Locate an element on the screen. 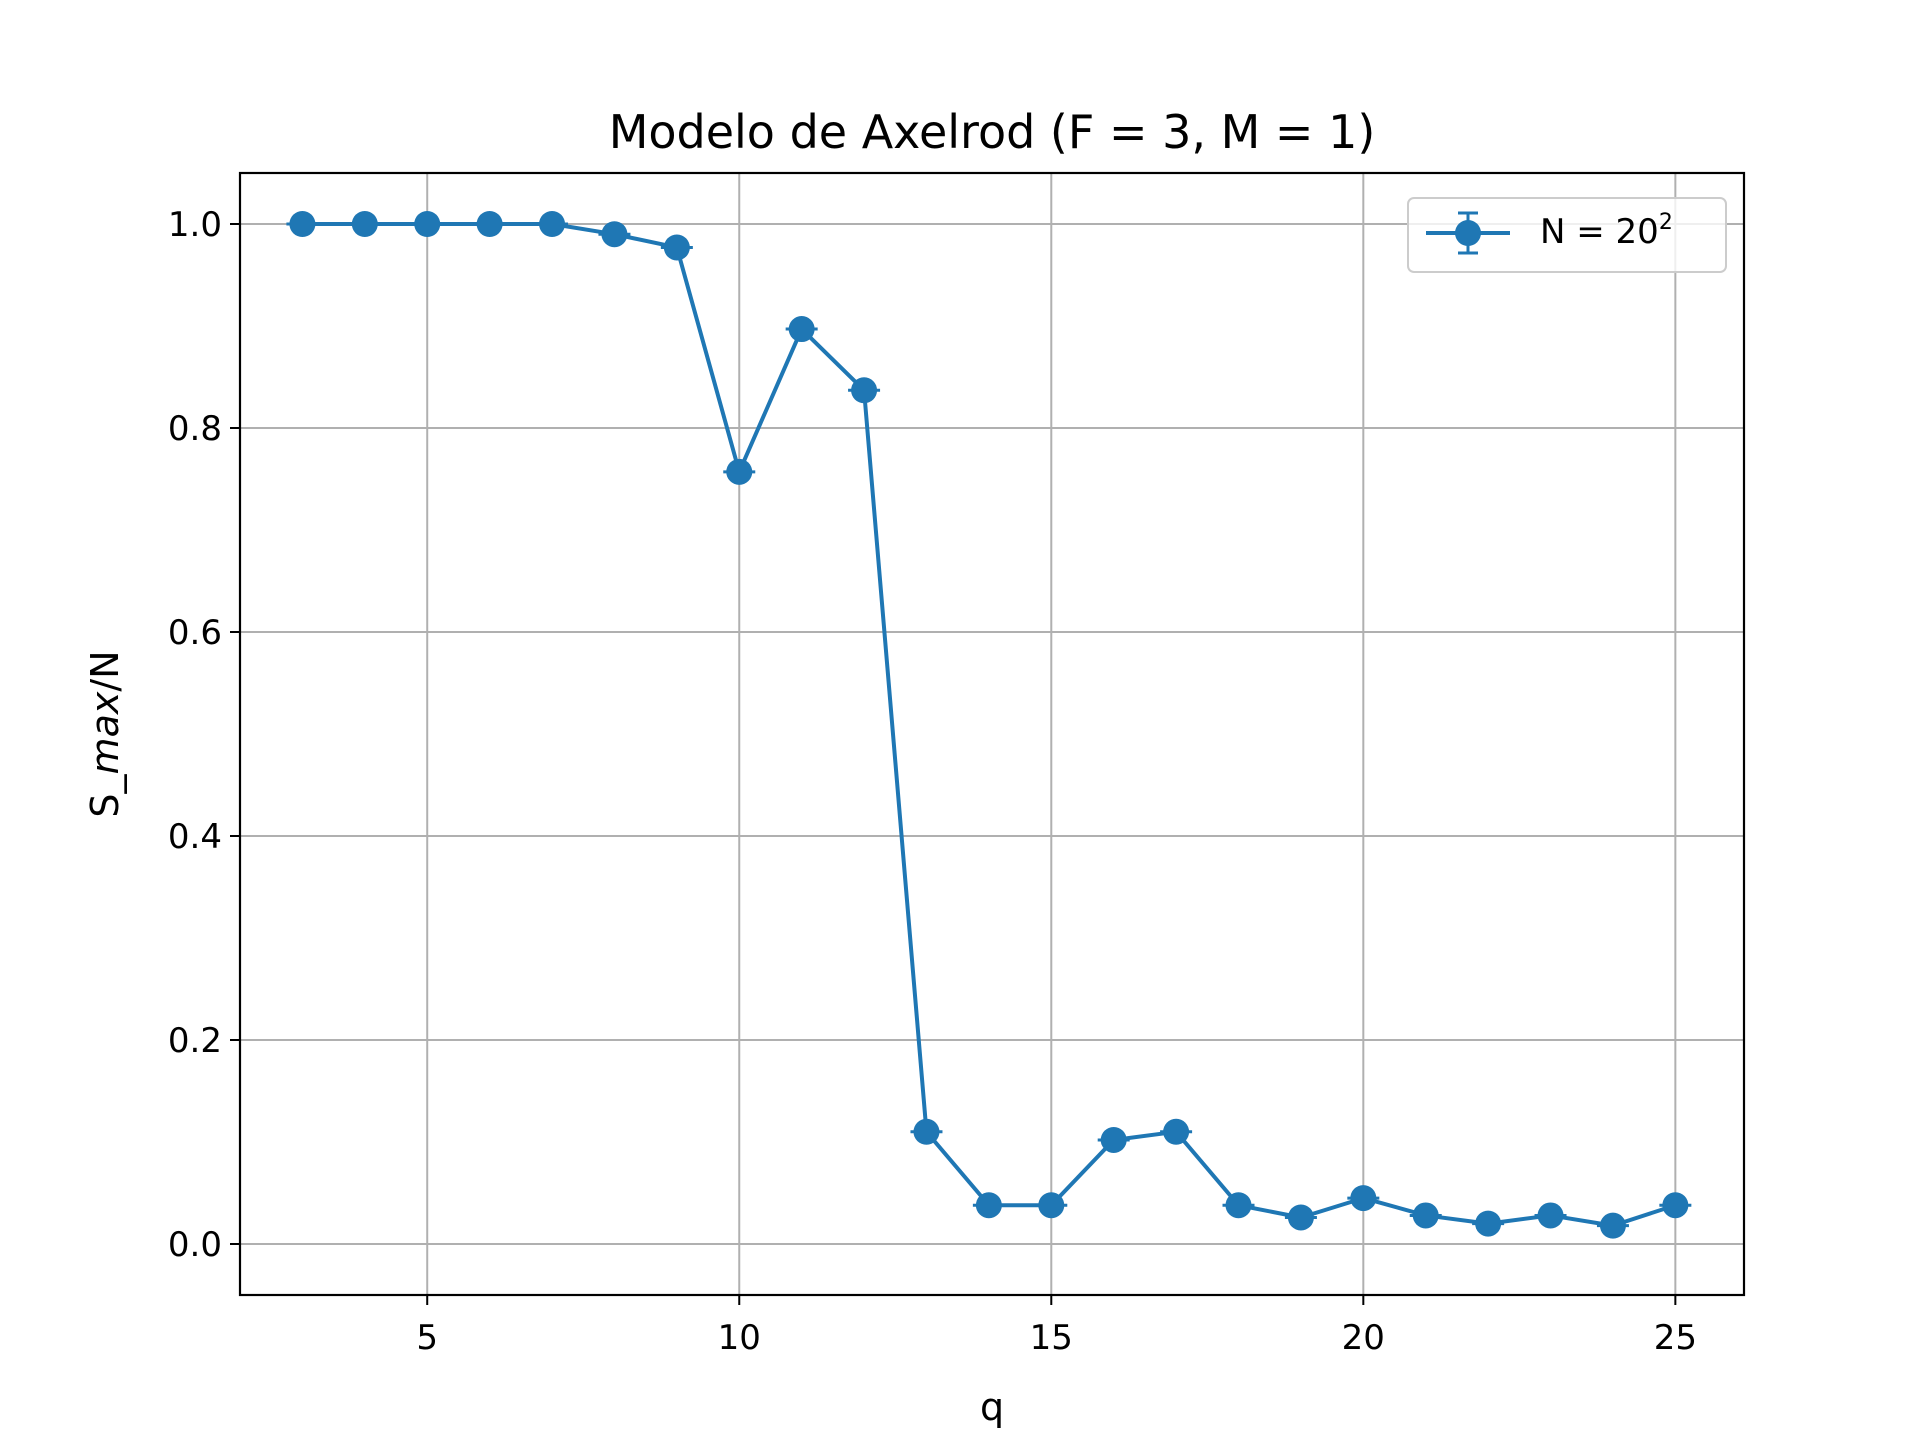 This screenshot has width=1920, height=1440. x-tick-label: 5 is located at coordinates (427, 1338).